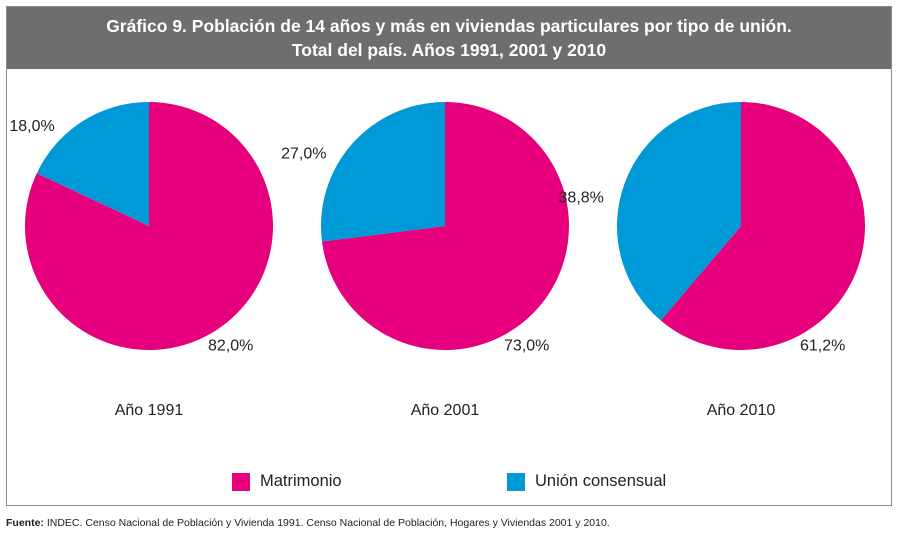 The height and width of the screenshot is (559, 900). Describe the element at coordinates (149, 410) in the screenshot. I see `pie-title-0: Año 1991` at that location.